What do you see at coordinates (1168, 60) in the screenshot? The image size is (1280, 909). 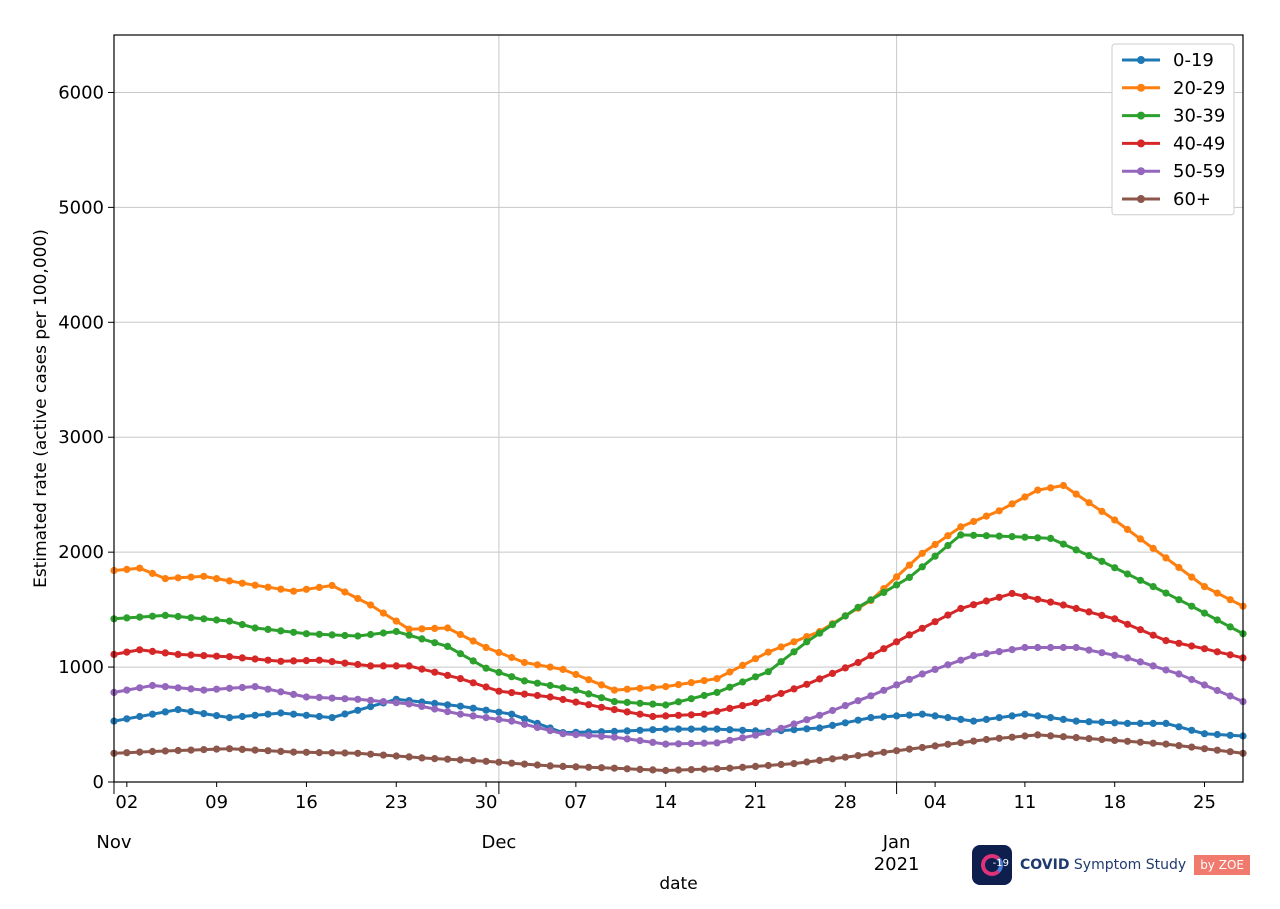 I see `legend-item: 0-19` at bounding box center [1168, 60].